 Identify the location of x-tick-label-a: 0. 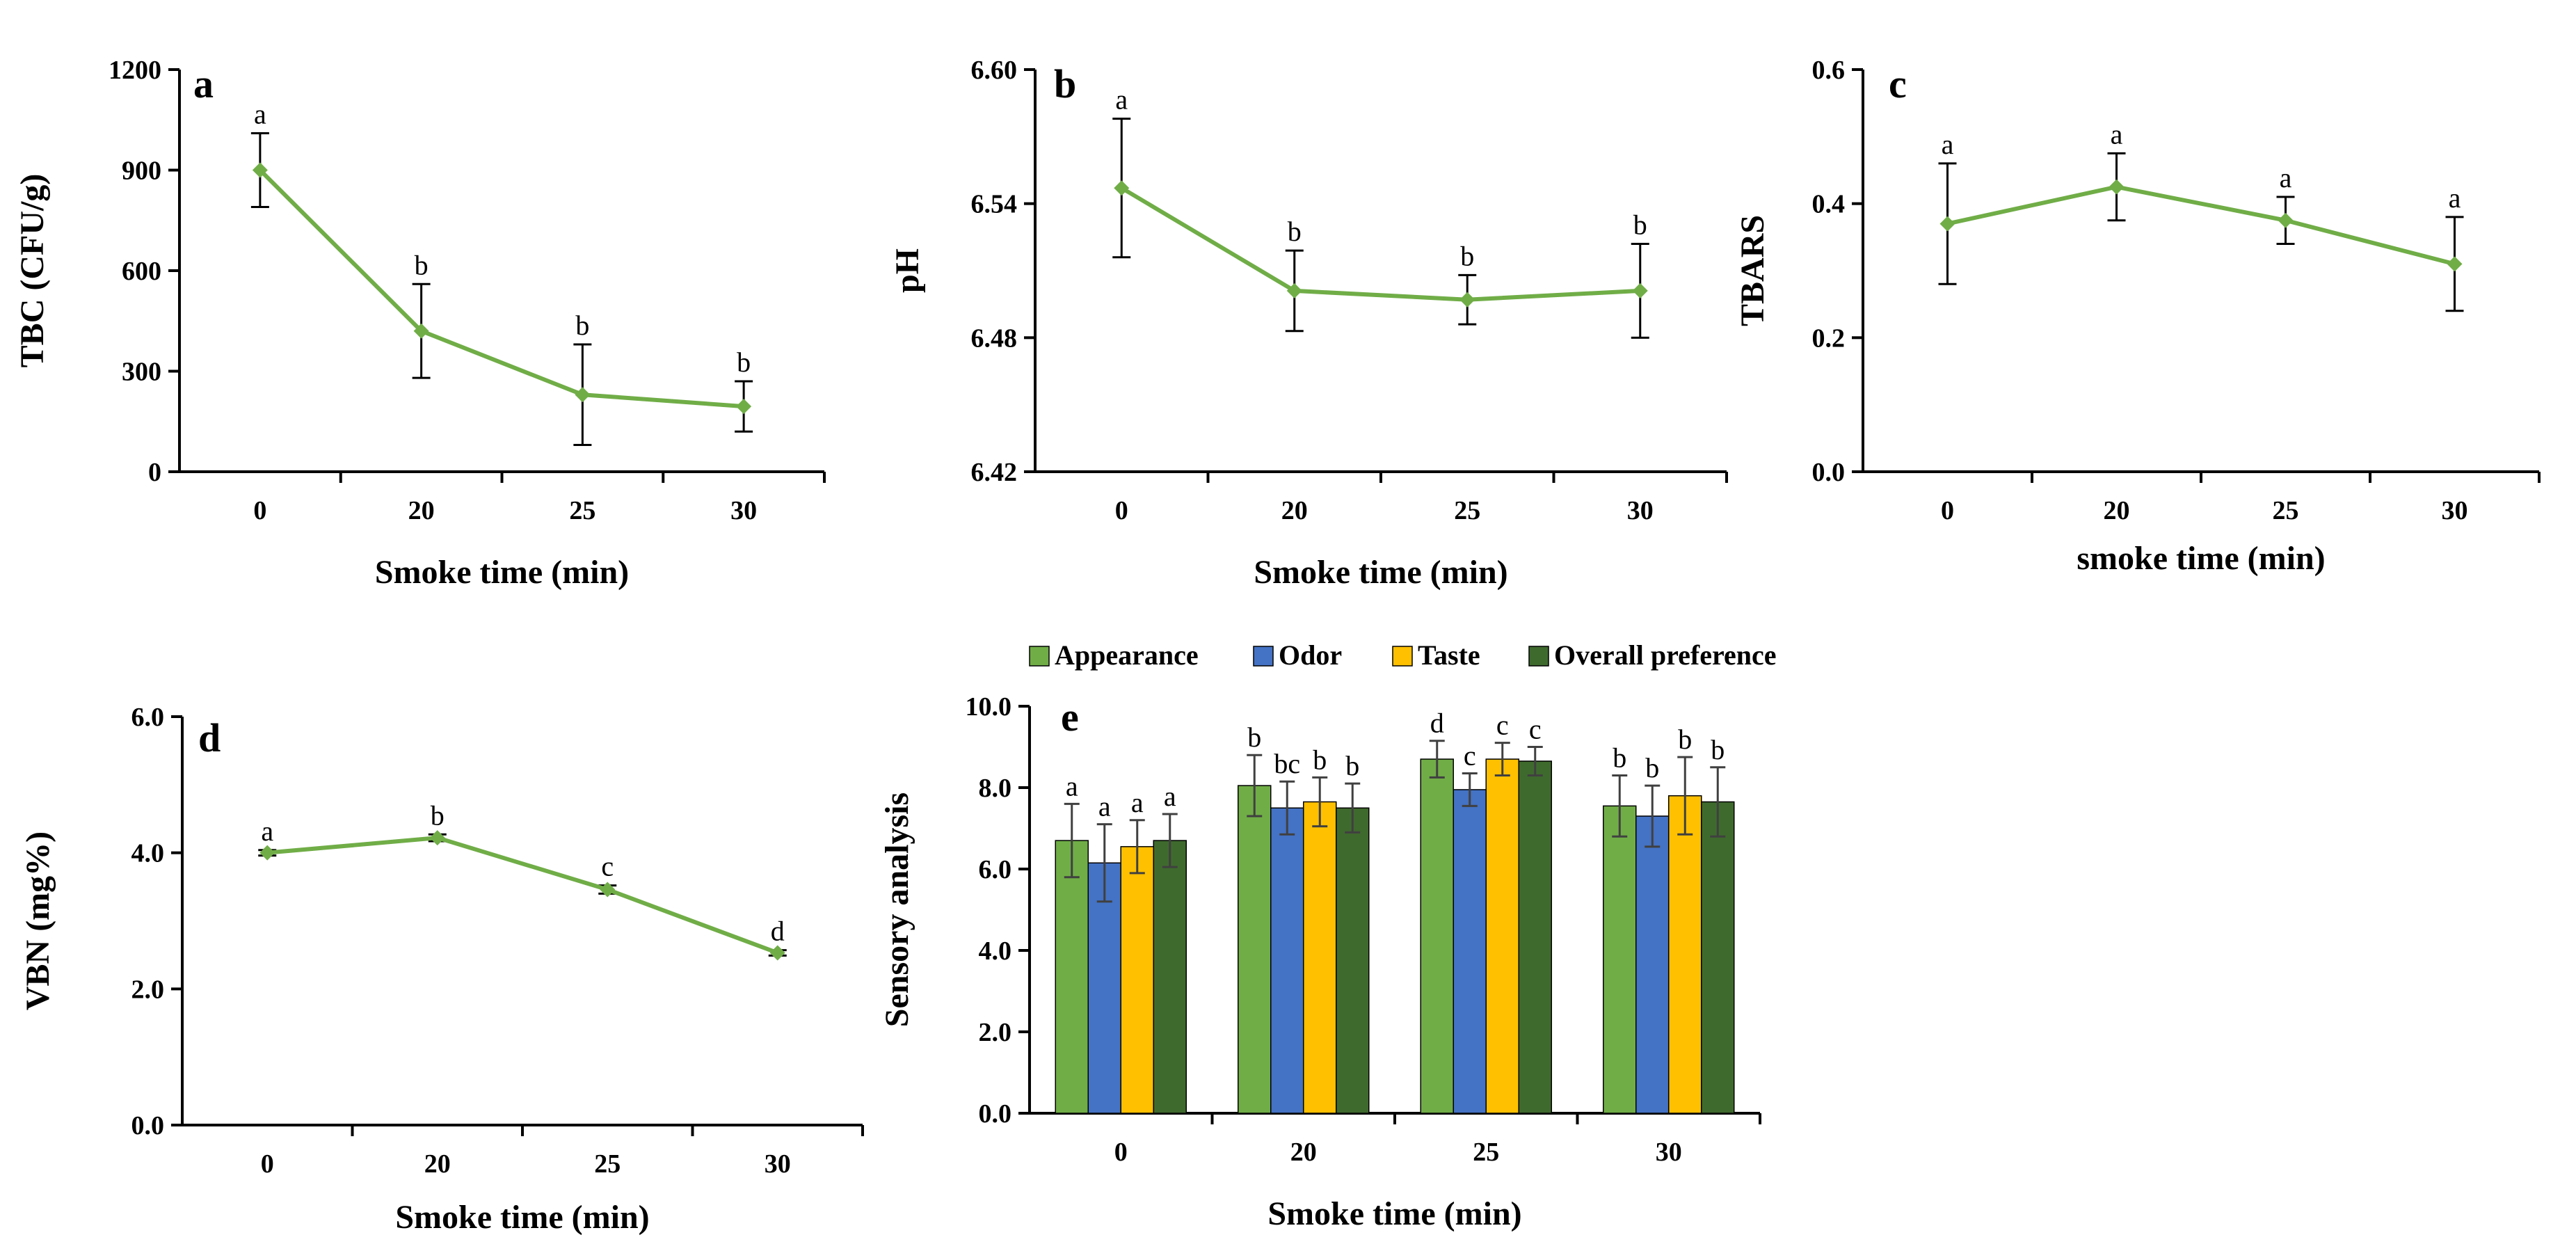
(259, 511).